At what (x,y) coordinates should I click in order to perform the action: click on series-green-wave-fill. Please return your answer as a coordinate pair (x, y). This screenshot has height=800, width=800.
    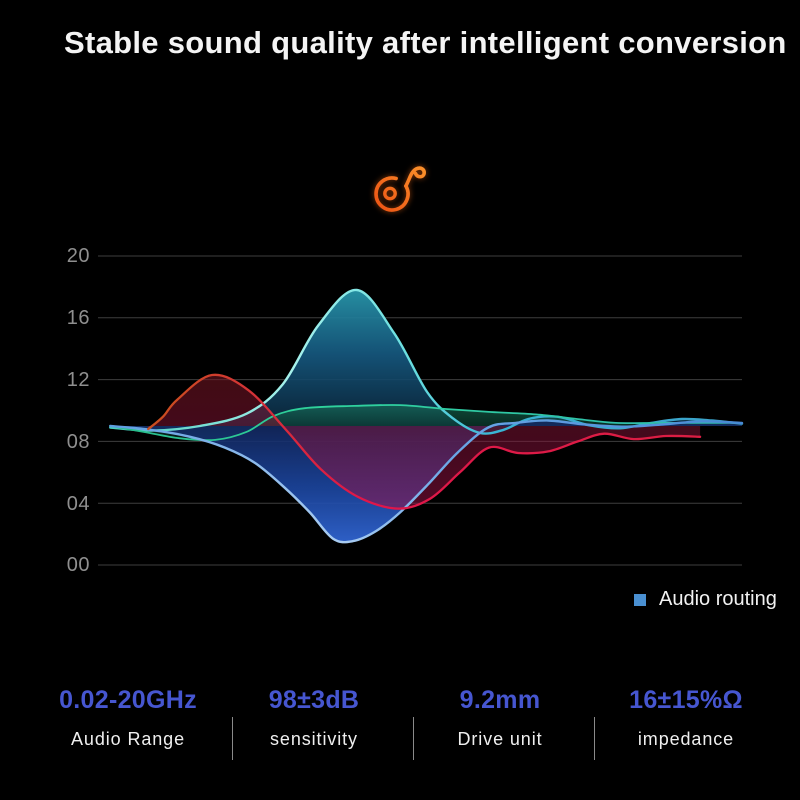
    Looking at the image, I should click on (426, 422).